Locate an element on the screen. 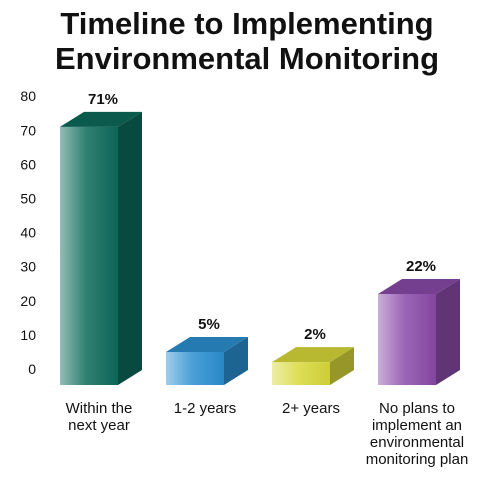 The width and height of the screenshot is (494, 478). y-tick-label-70: 70 is located at coordinates (28, 130).